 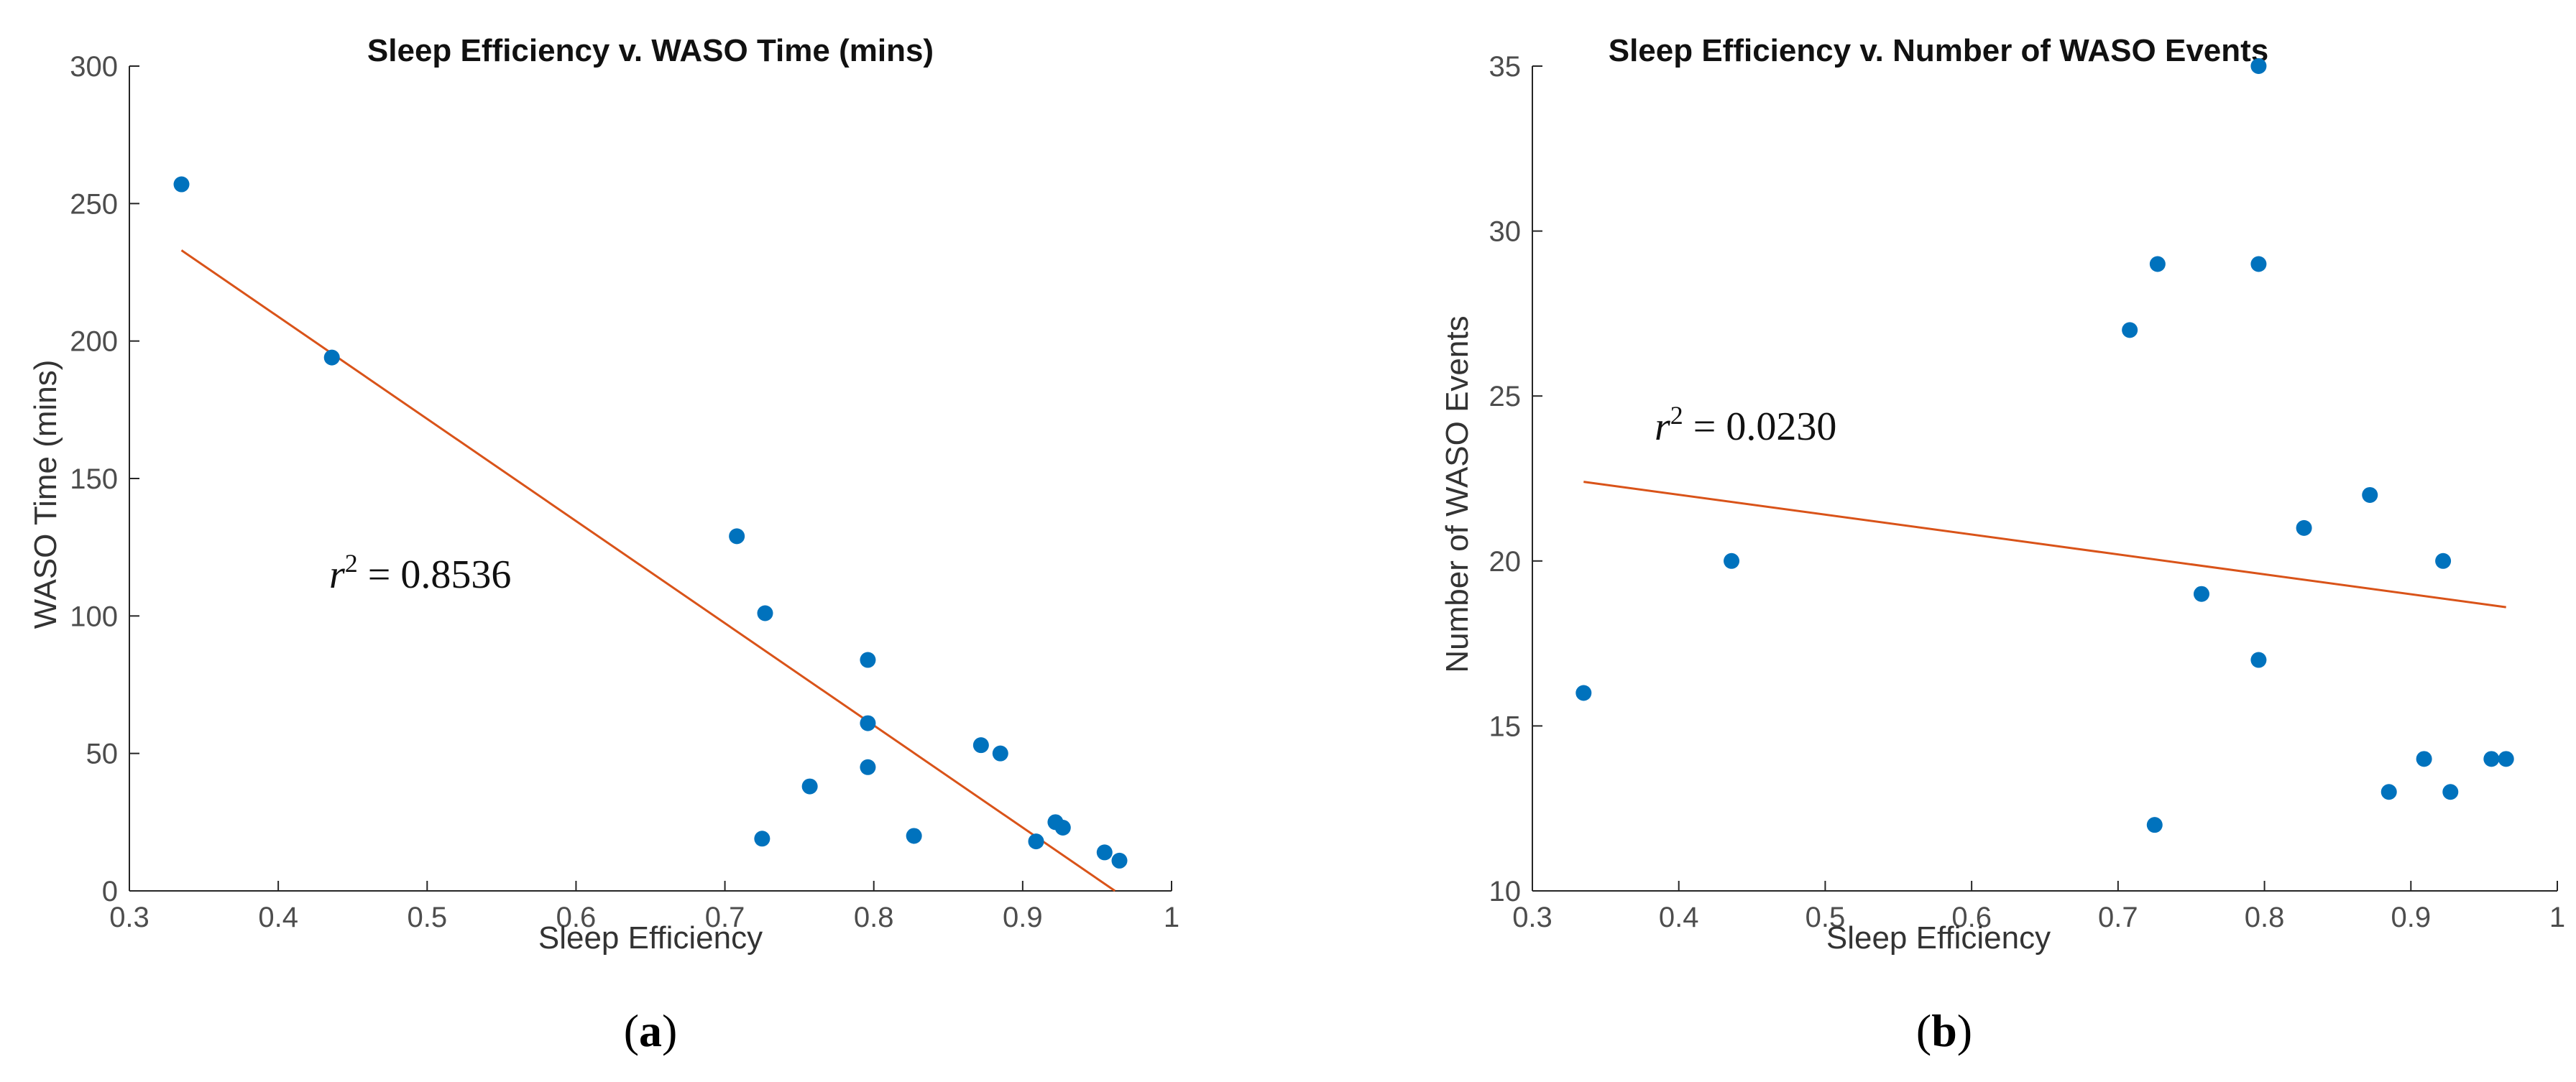 What do you see at coordinates (455, 574) in the screenshot?
I see `r-squared-value: 0.8536` at bounding box center [455, 574].